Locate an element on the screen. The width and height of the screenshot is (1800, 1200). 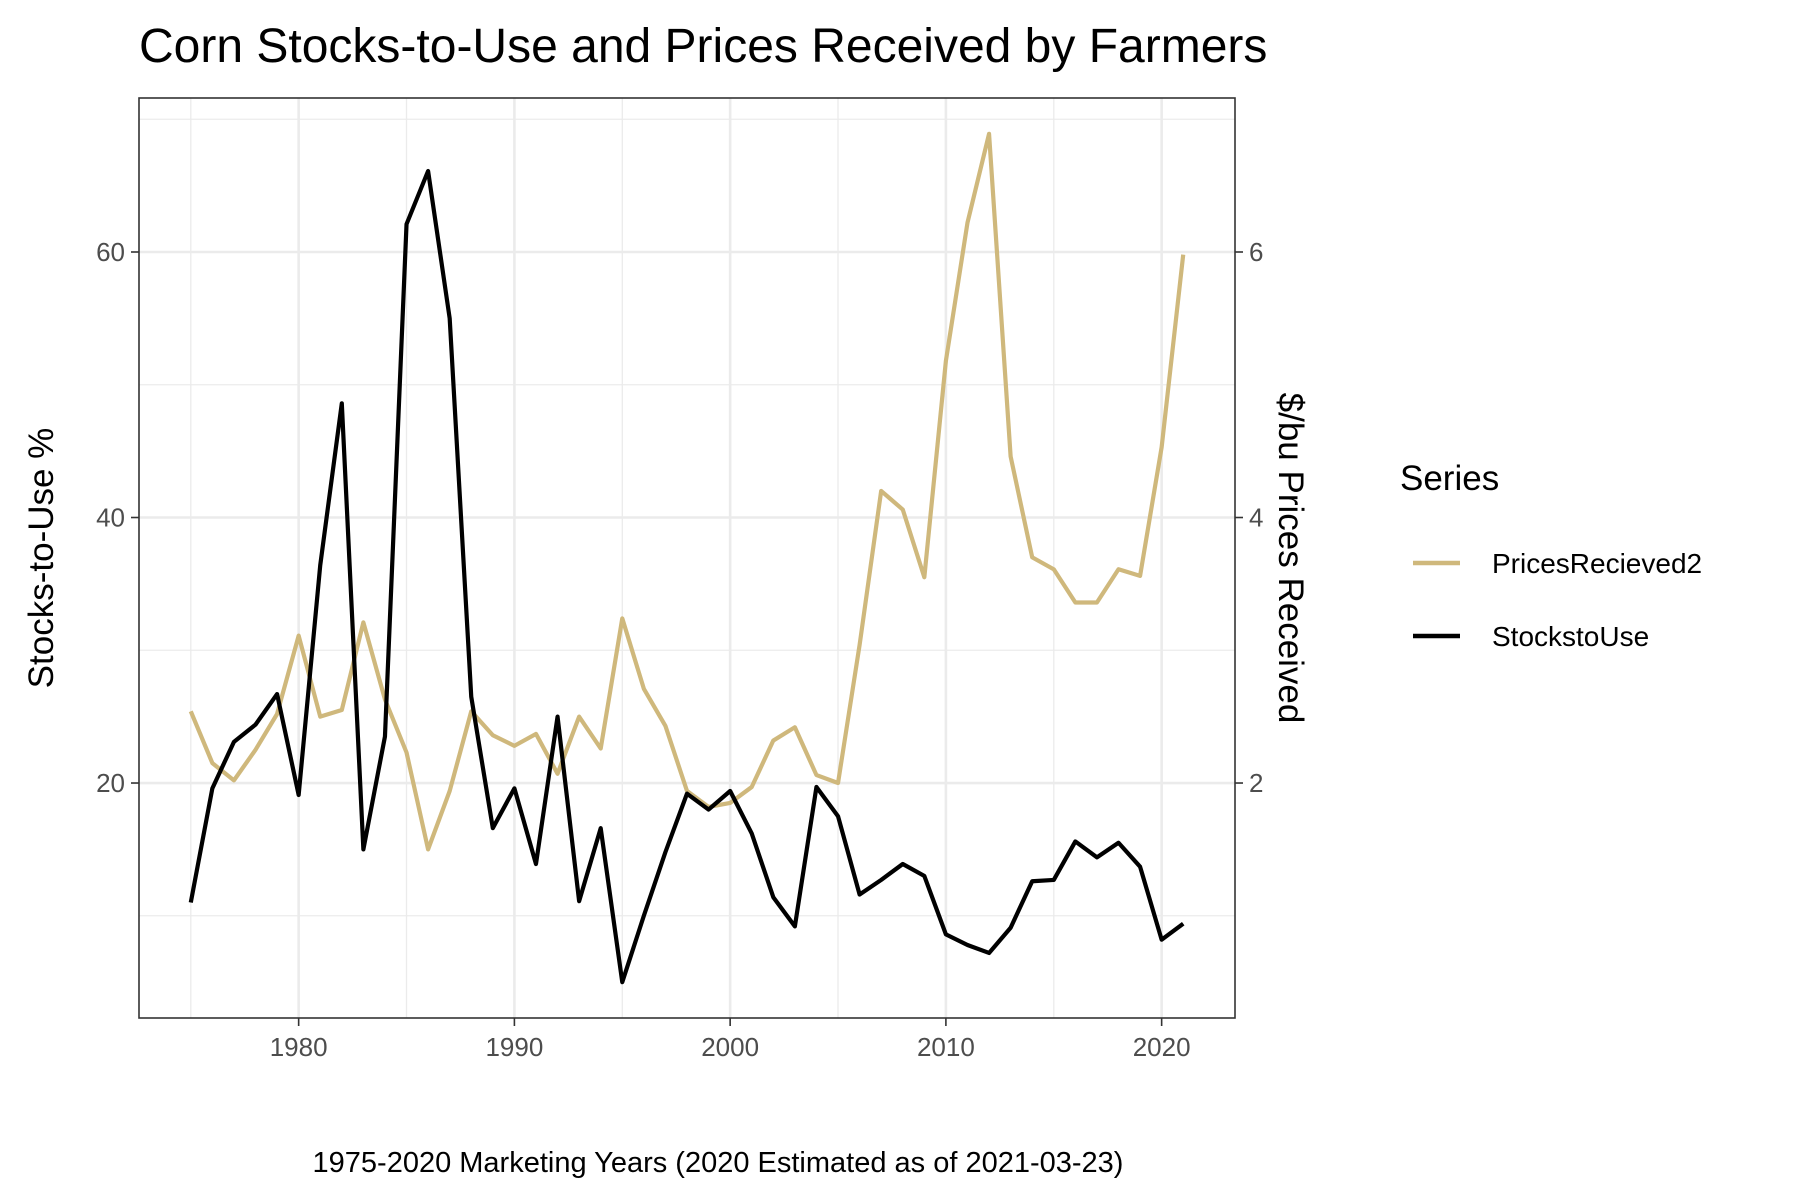
y2-tick-label: 6 is located at coordinates (1256, 252).